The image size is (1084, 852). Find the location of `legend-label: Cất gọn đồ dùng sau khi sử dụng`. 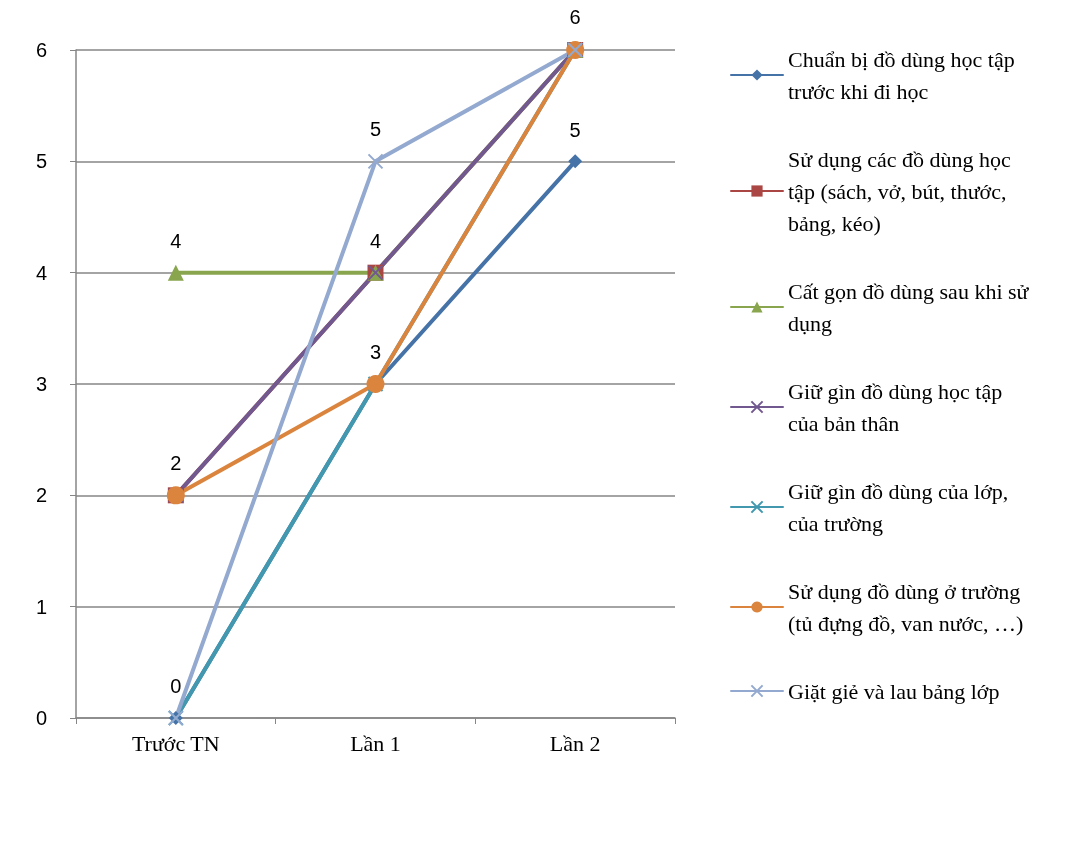

legend-label: Cất gọn đồ dùng sau khi sử dụng is located at coordinates (911, 307).